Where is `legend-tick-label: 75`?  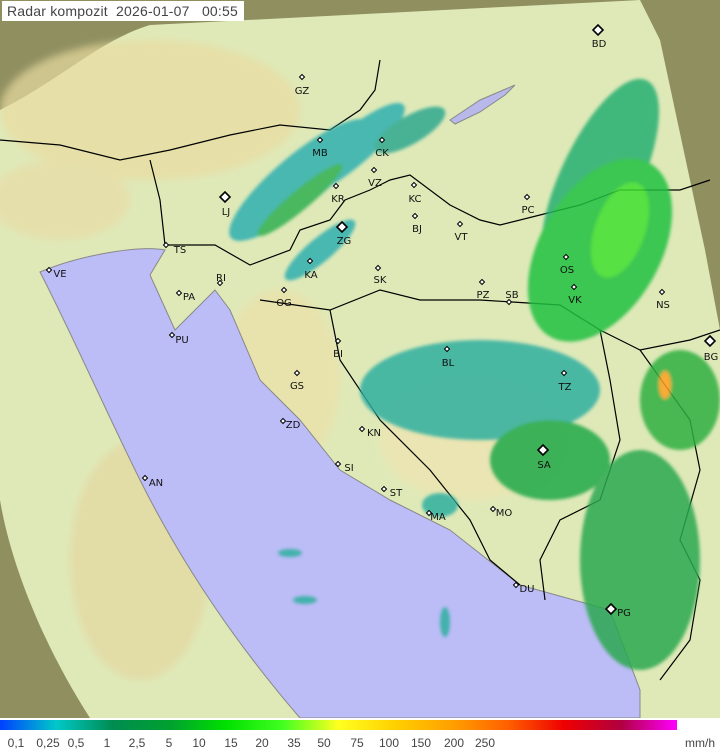 legend-tick-label: 75 is located at coordinates (357, 743).